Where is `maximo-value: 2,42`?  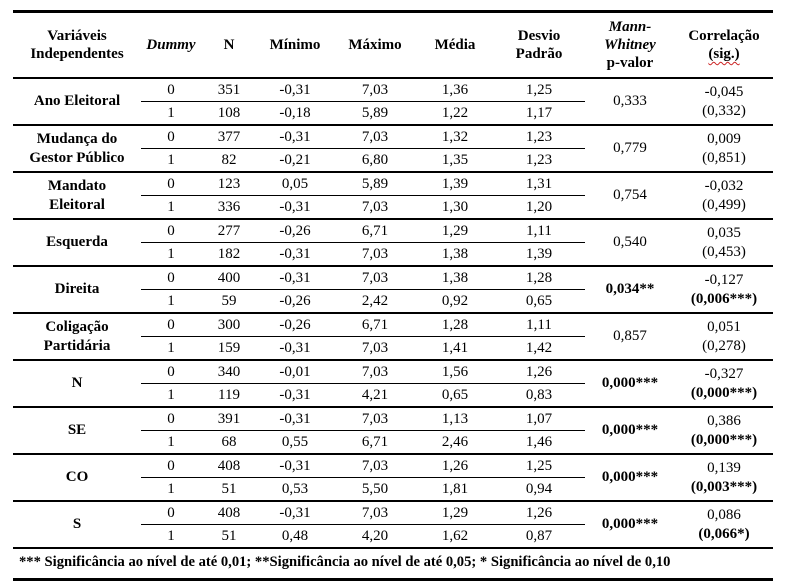
maximo-value: 2,42 is located at coordinates (375, 301).